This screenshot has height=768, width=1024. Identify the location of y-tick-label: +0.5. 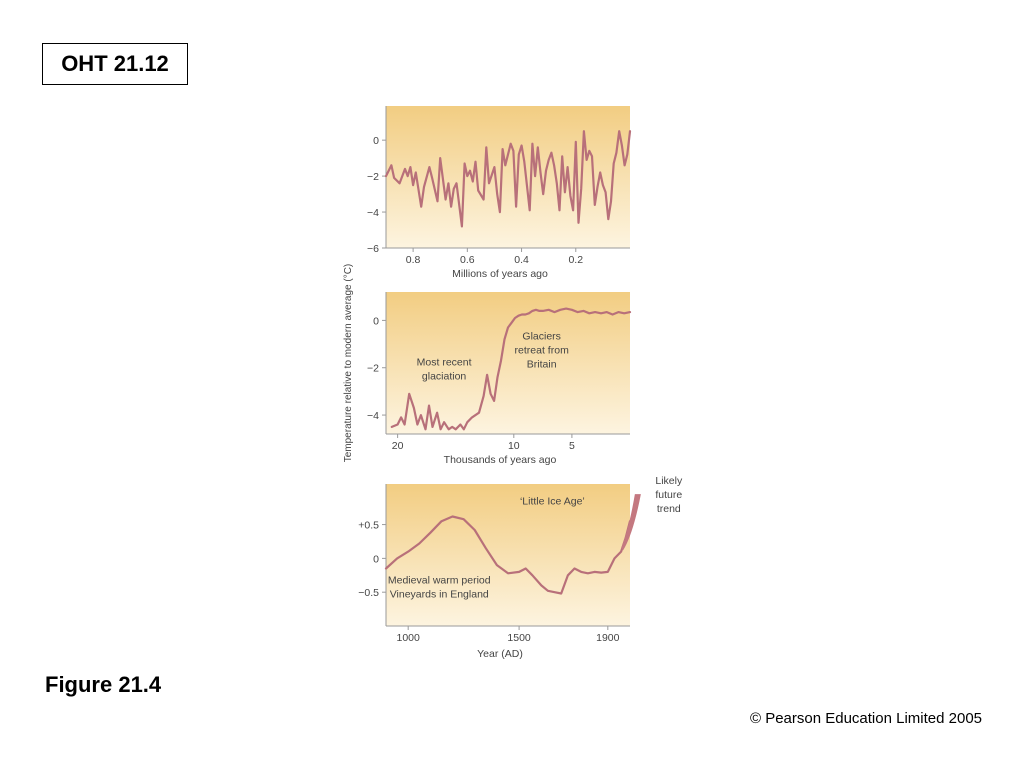
(368, 526).